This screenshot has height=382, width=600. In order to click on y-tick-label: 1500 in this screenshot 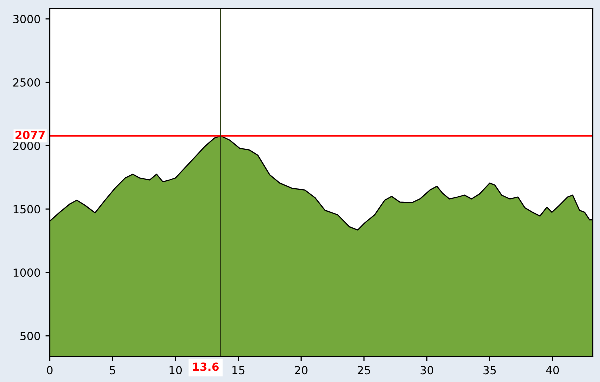, I will do `click(27, 209)`.